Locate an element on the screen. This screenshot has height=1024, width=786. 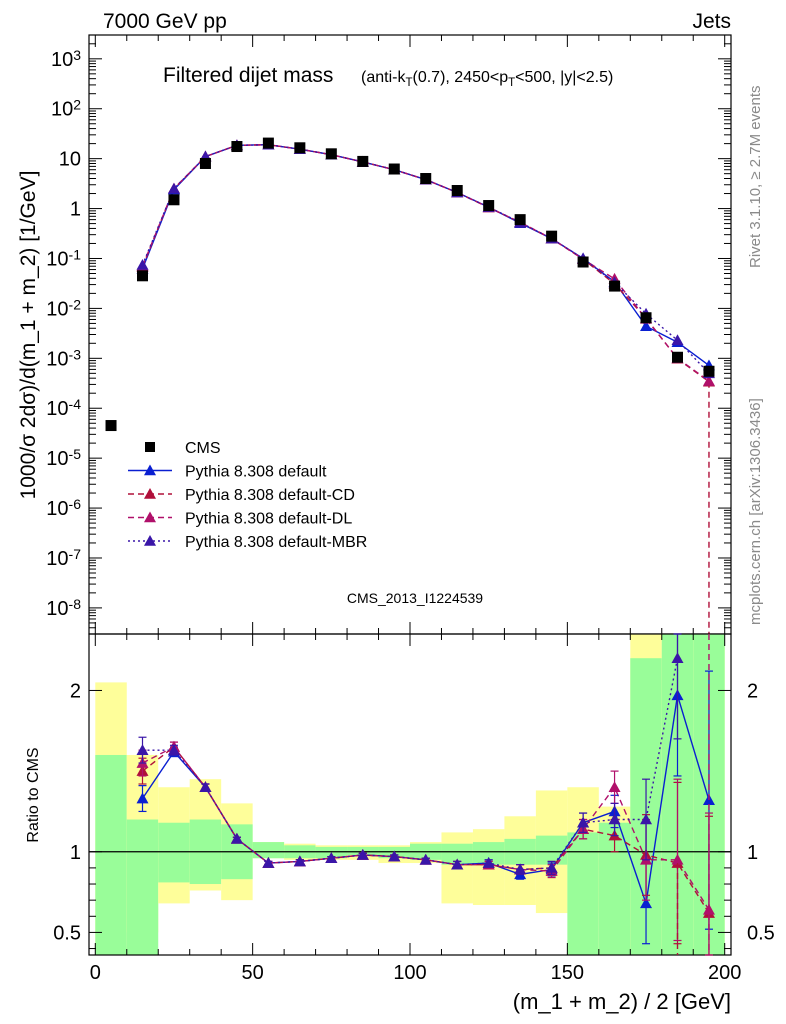
ratio-y-tick-label: 0.5 is located at coordinates (67, 933).